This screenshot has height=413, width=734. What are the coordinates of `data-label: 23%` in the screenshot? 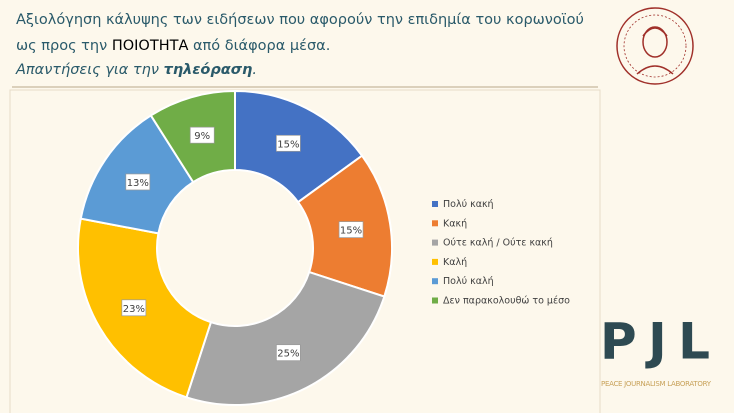 It's located at (134, 309).